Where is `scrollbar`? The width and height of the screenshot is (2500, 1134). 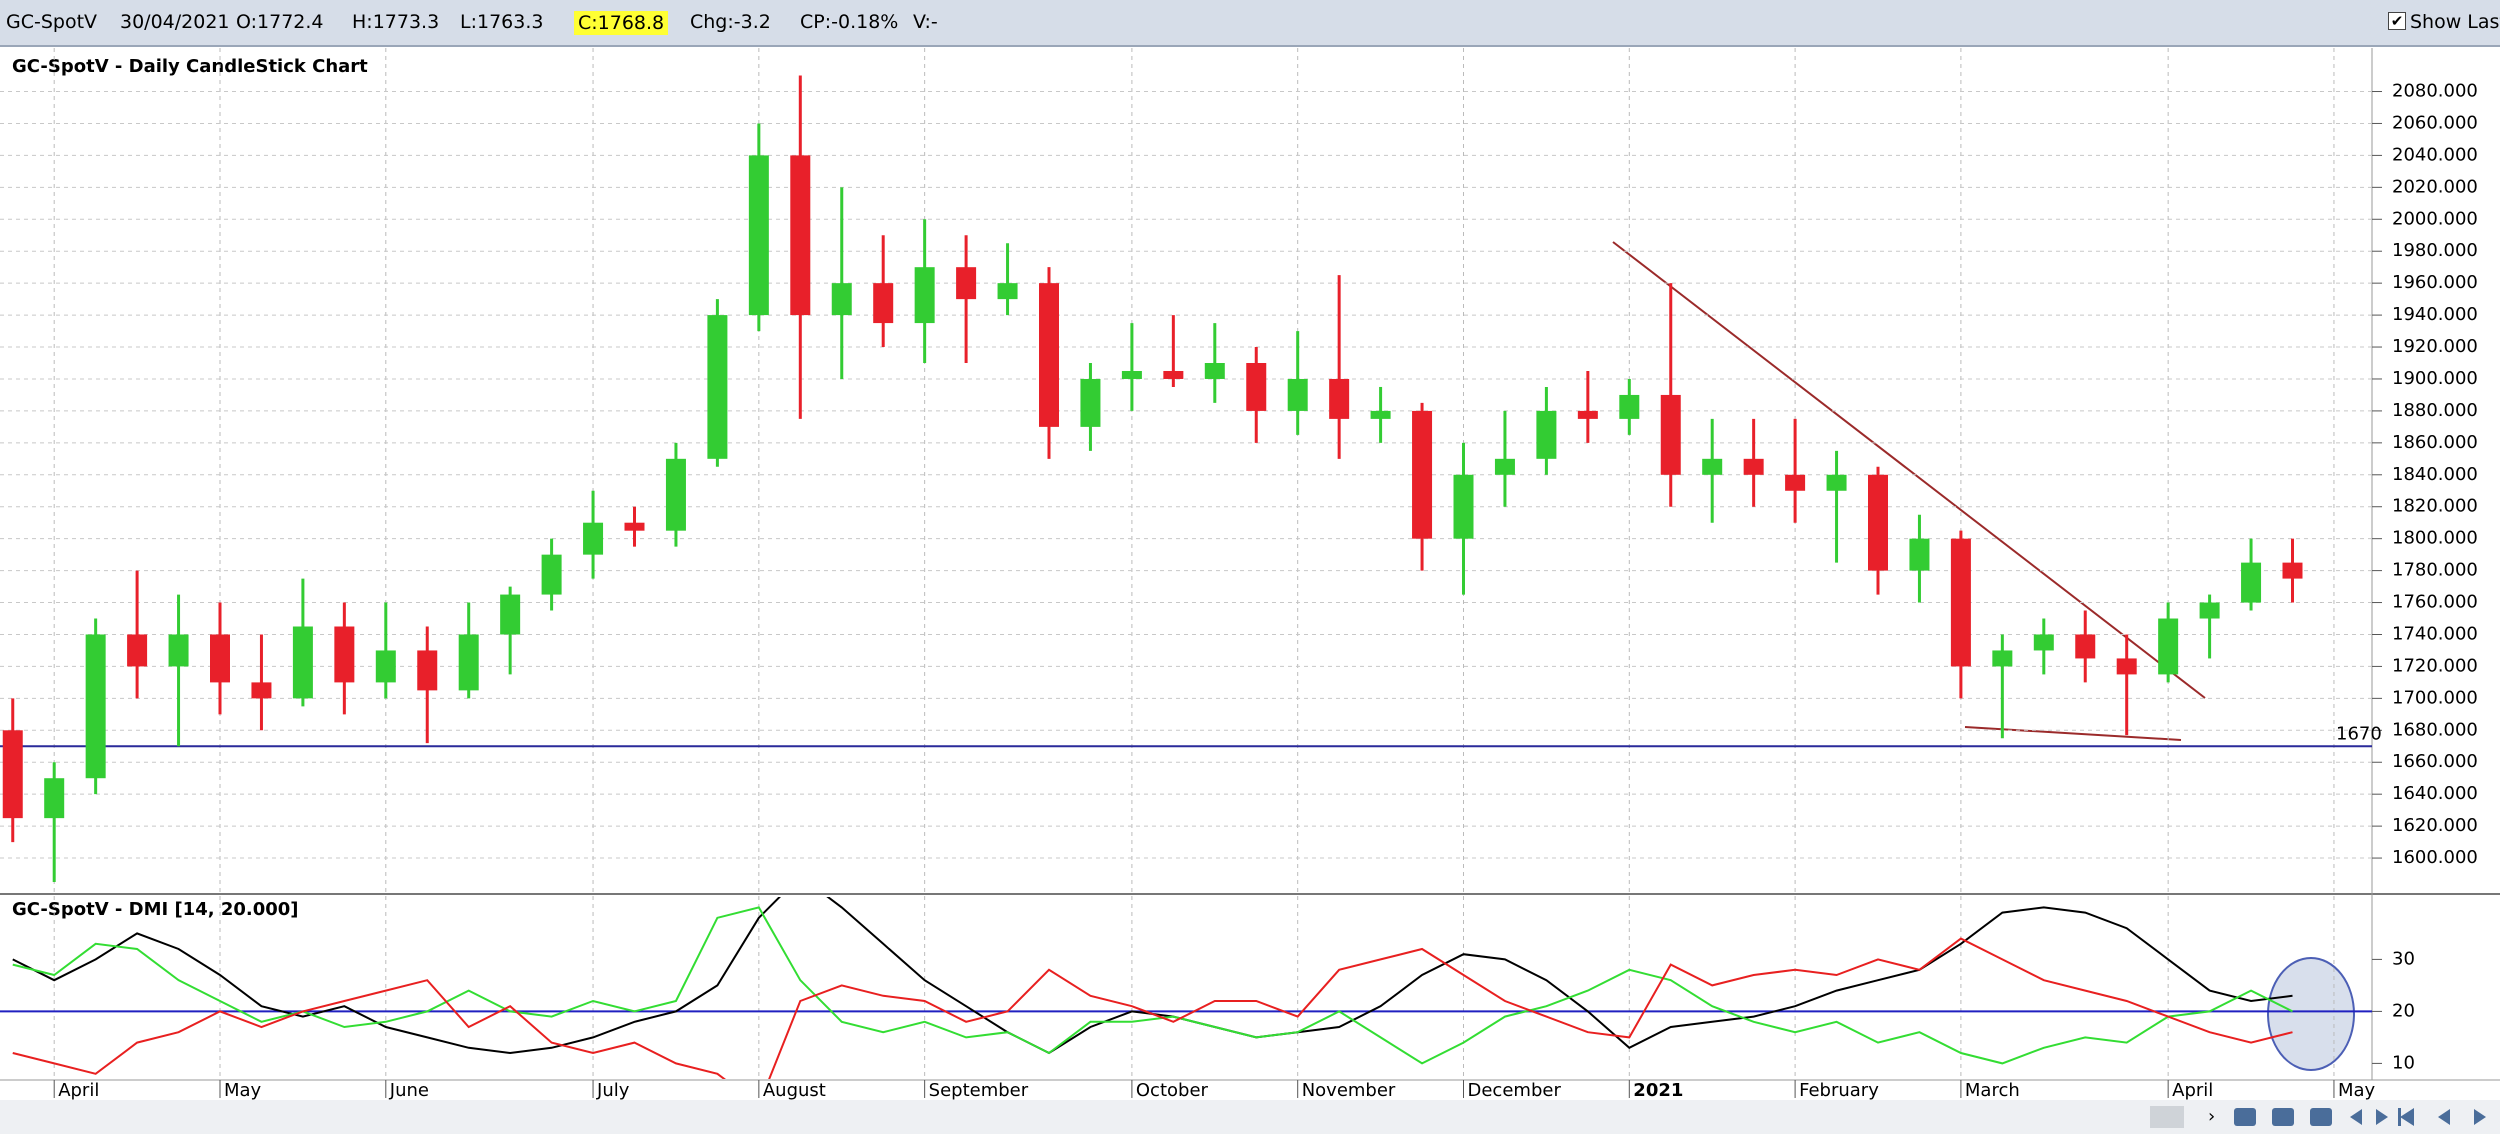
scrollbar is located at coordinates (1250, 1117).